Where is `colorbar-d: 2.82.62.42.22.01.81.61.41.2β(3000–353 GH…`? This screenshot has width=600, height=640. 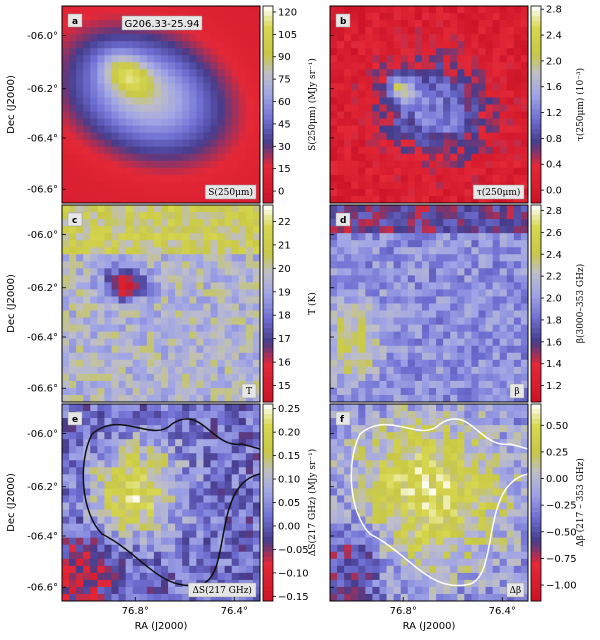 colorbar-d: 2.82.62.42.22.01.81.61.41.2β(3000–353 GH… is located at coordinates (558, 303).